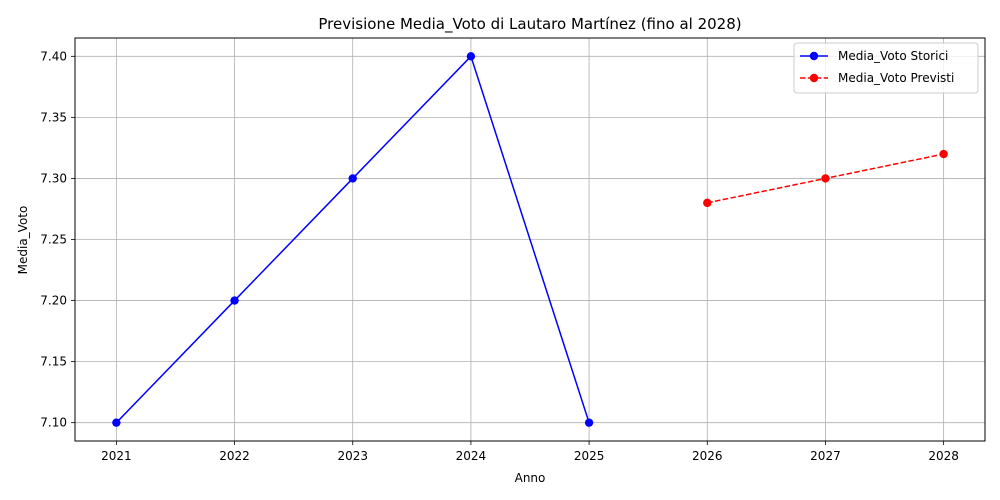  Describe the element at coordinates (352, 456) in the screenshot. I see `x-tick-label: 2023` at that location.